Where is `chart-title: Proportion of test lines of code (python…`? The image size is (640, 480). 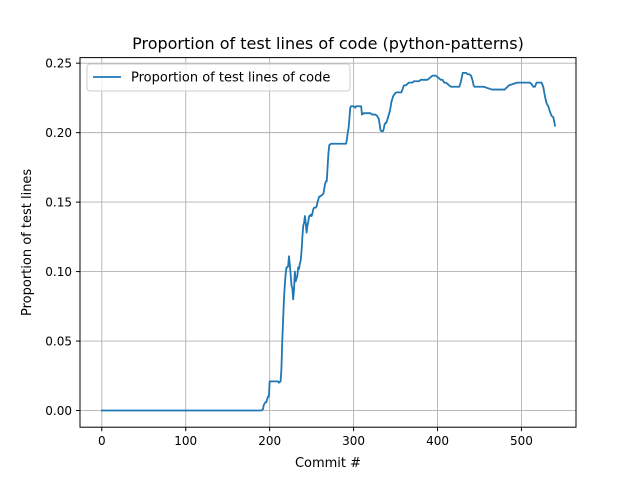
chart-title: Proportion of test lines of code (python… is located at coordinates (328, 43).